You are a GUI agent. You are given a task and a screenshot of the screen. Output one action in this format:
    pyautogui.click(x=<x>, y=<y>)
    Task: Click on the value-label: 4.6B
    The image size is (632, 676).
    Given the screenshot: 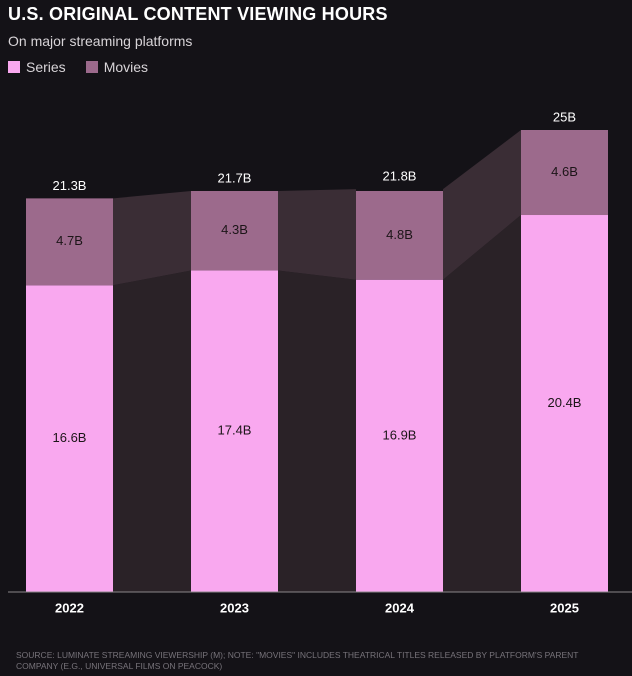 What is the action you would take?
    pyautogui.click(x=564, y=171)
    